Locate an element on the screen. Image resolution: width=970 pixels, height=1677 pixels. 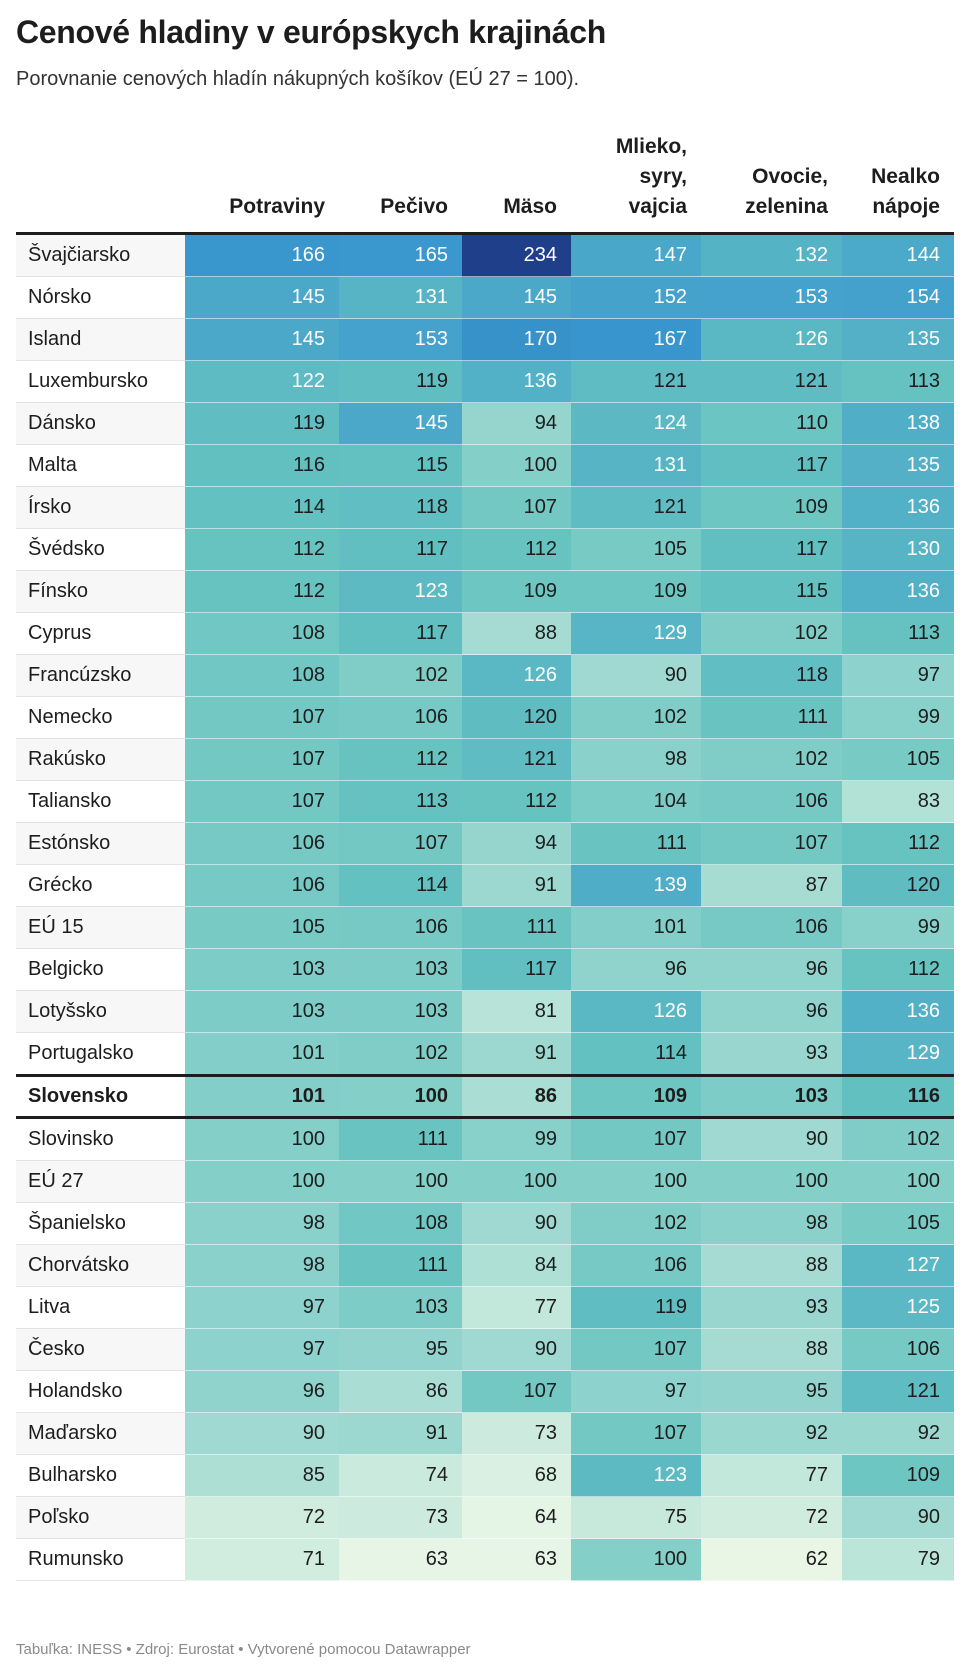
value-cell: 95 is located at coordinates (771, 1391).